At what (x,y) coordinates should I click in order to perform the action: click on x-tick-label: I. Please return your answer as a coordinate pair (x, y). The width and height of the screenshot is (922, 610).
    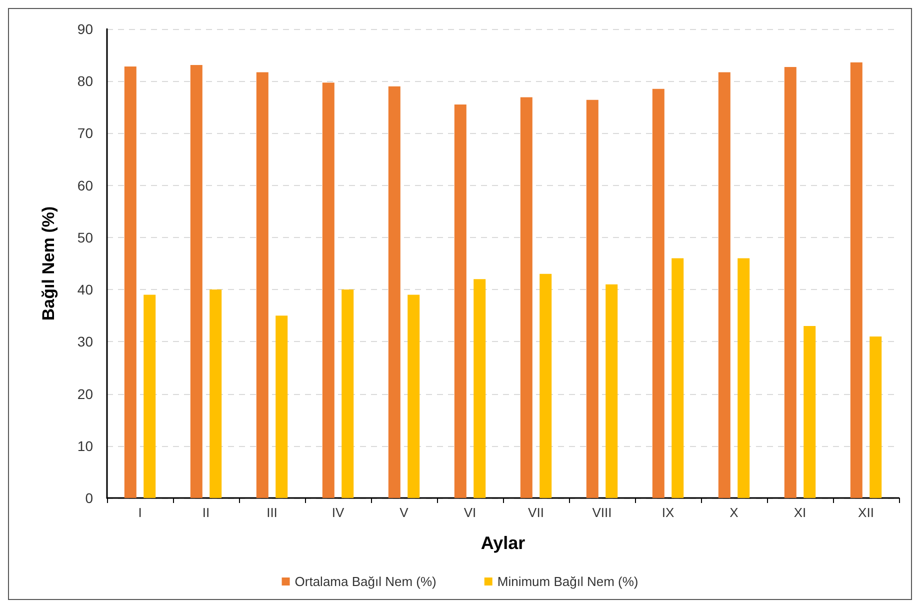
    Looking at the image, I should click on (140, 512).